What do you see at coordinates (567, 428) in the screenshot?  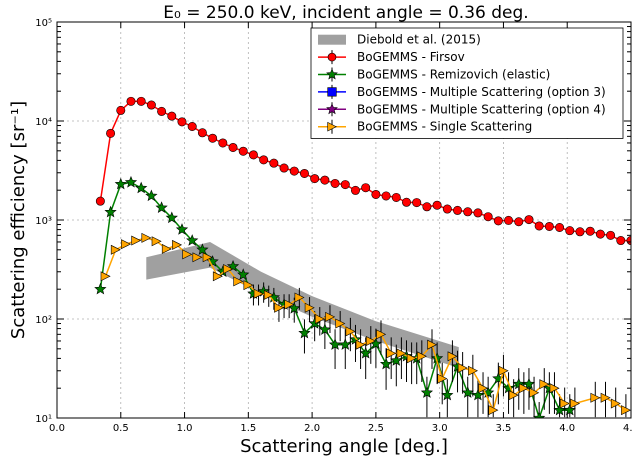 I see `x-tick-label: 4.0` at bounding box center [567, 428].